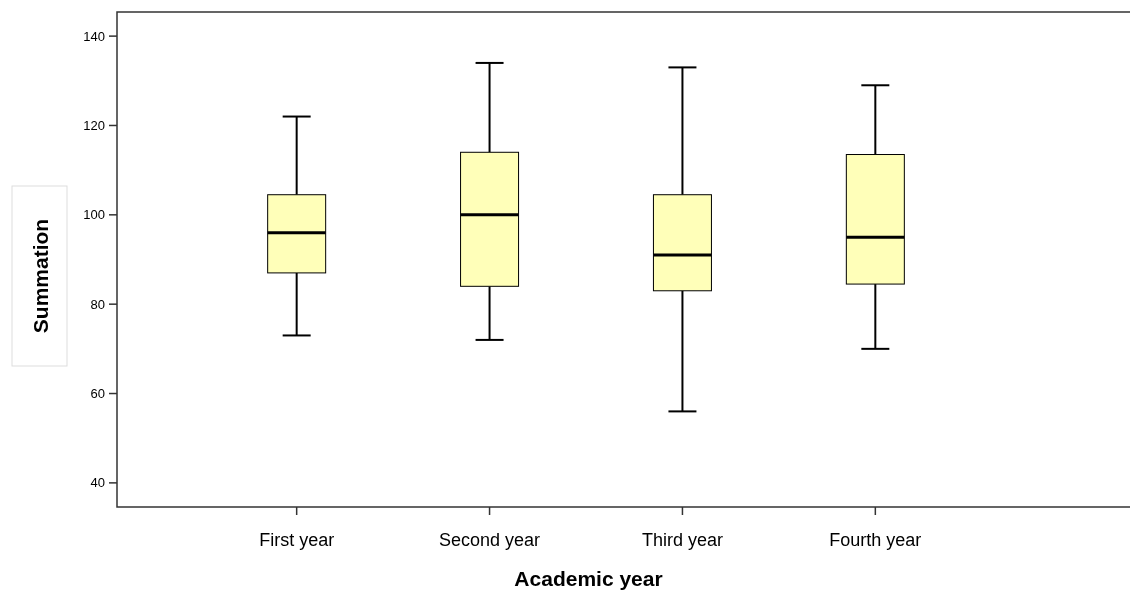 The image size is (1133, 594). What do you see at coordinates (588, 578) in the screenshot?
I see `x-axis-title: Academic year` at bounding box center [588, 578].